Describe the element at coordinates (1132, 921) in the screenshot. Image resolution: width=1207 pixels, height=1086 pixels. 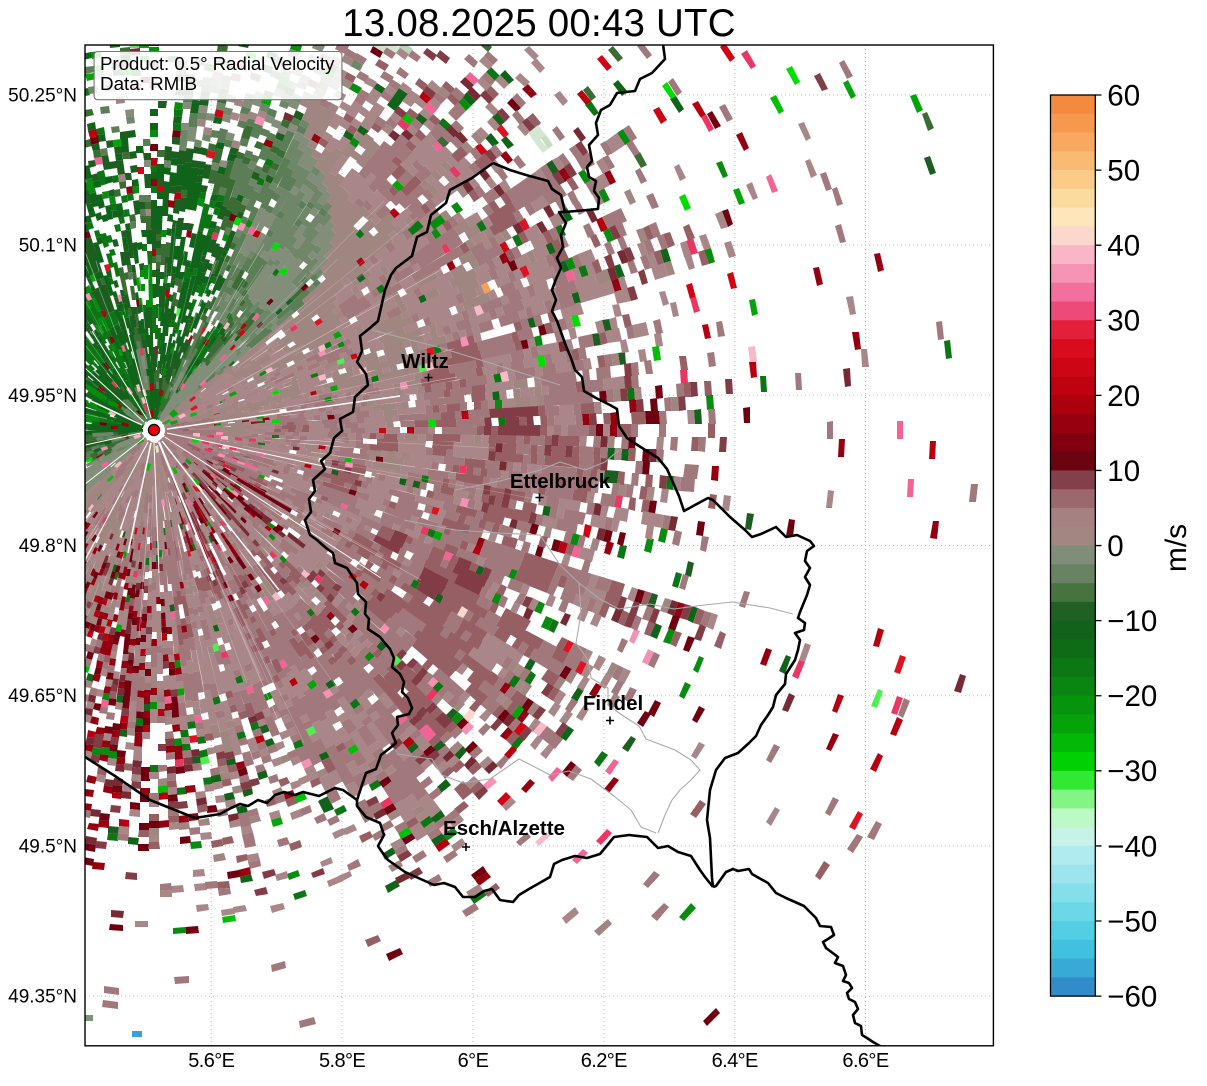
I see `svg-text: −50` at that location.